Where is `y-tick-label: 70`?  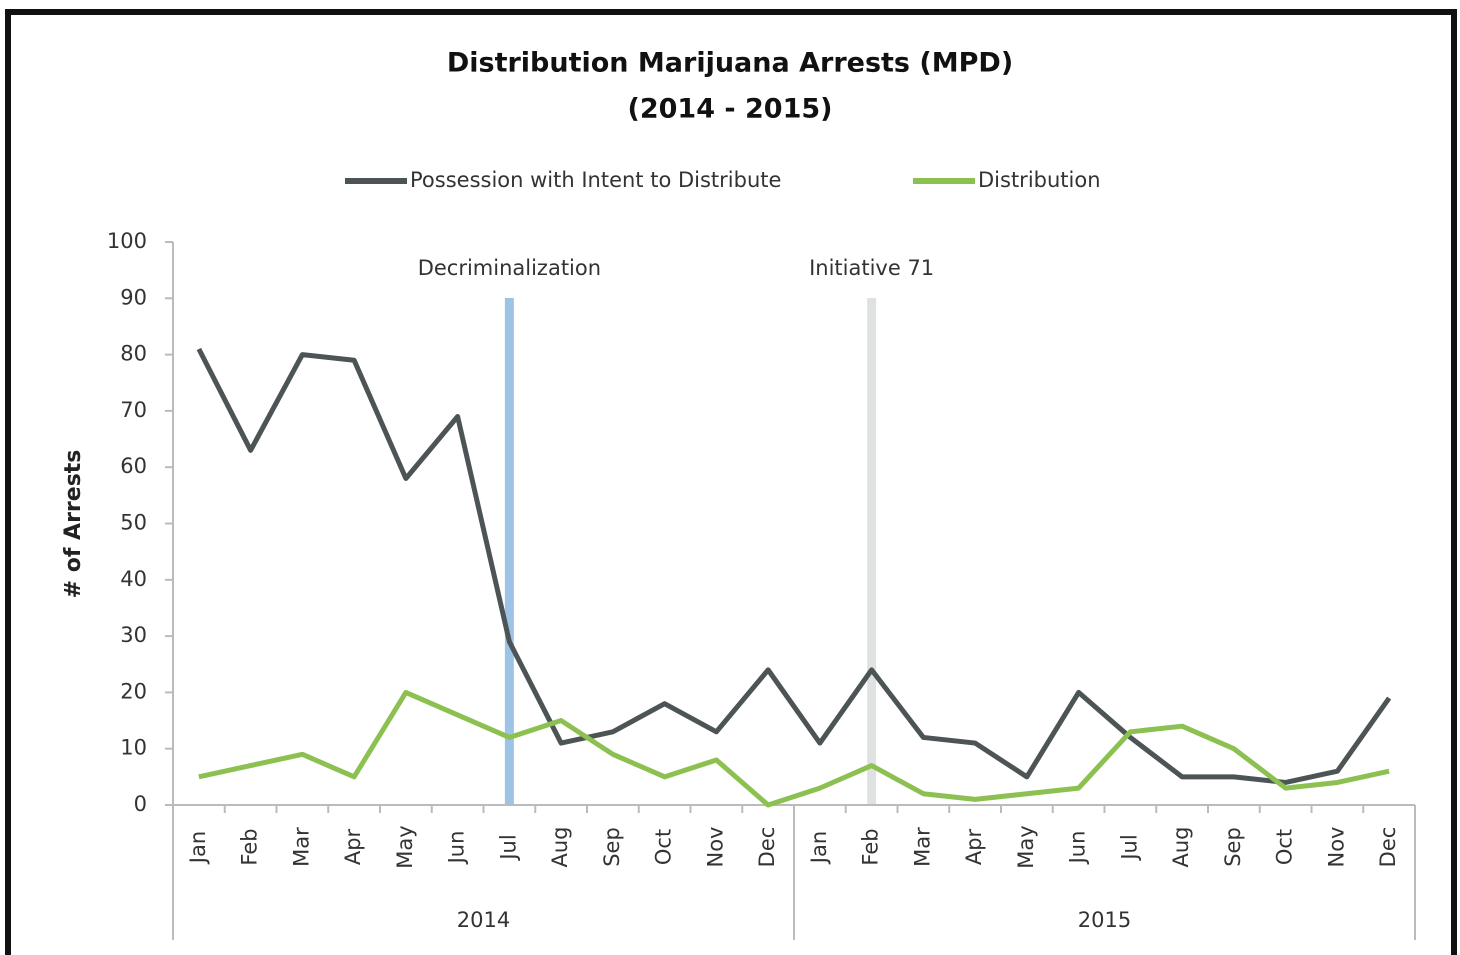 y-tick-label: 70 is located at coordinates (133, 410).